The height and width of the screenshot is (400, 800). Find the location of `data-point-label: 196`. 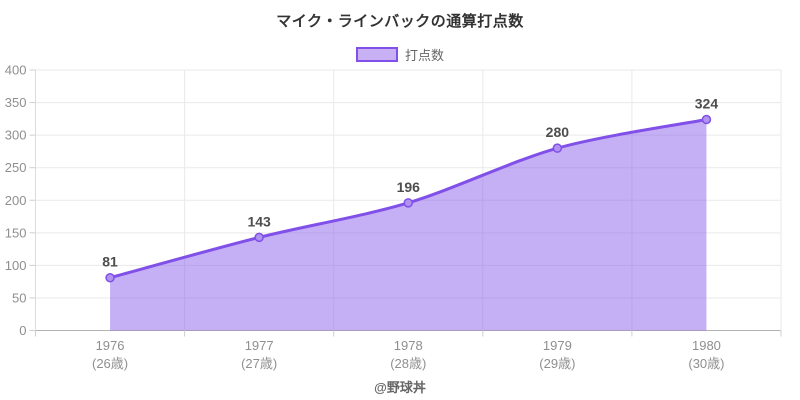

data-point-label: 196 is located at coordinates (409, 187).